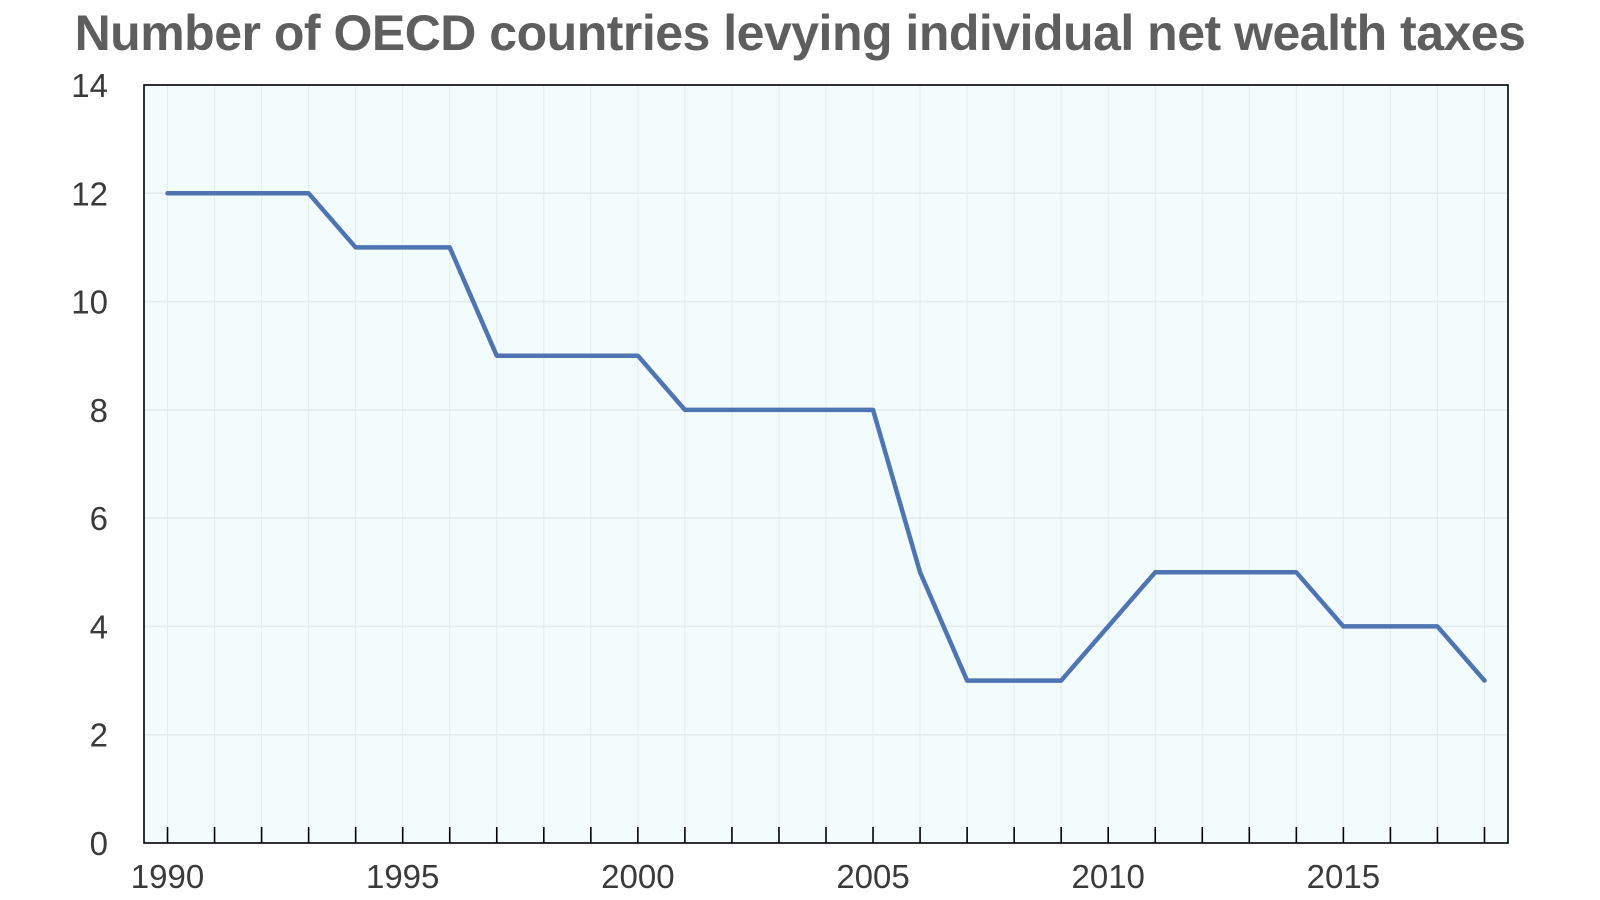  I want to click on y-tick-label: 8, so click(99, 410).